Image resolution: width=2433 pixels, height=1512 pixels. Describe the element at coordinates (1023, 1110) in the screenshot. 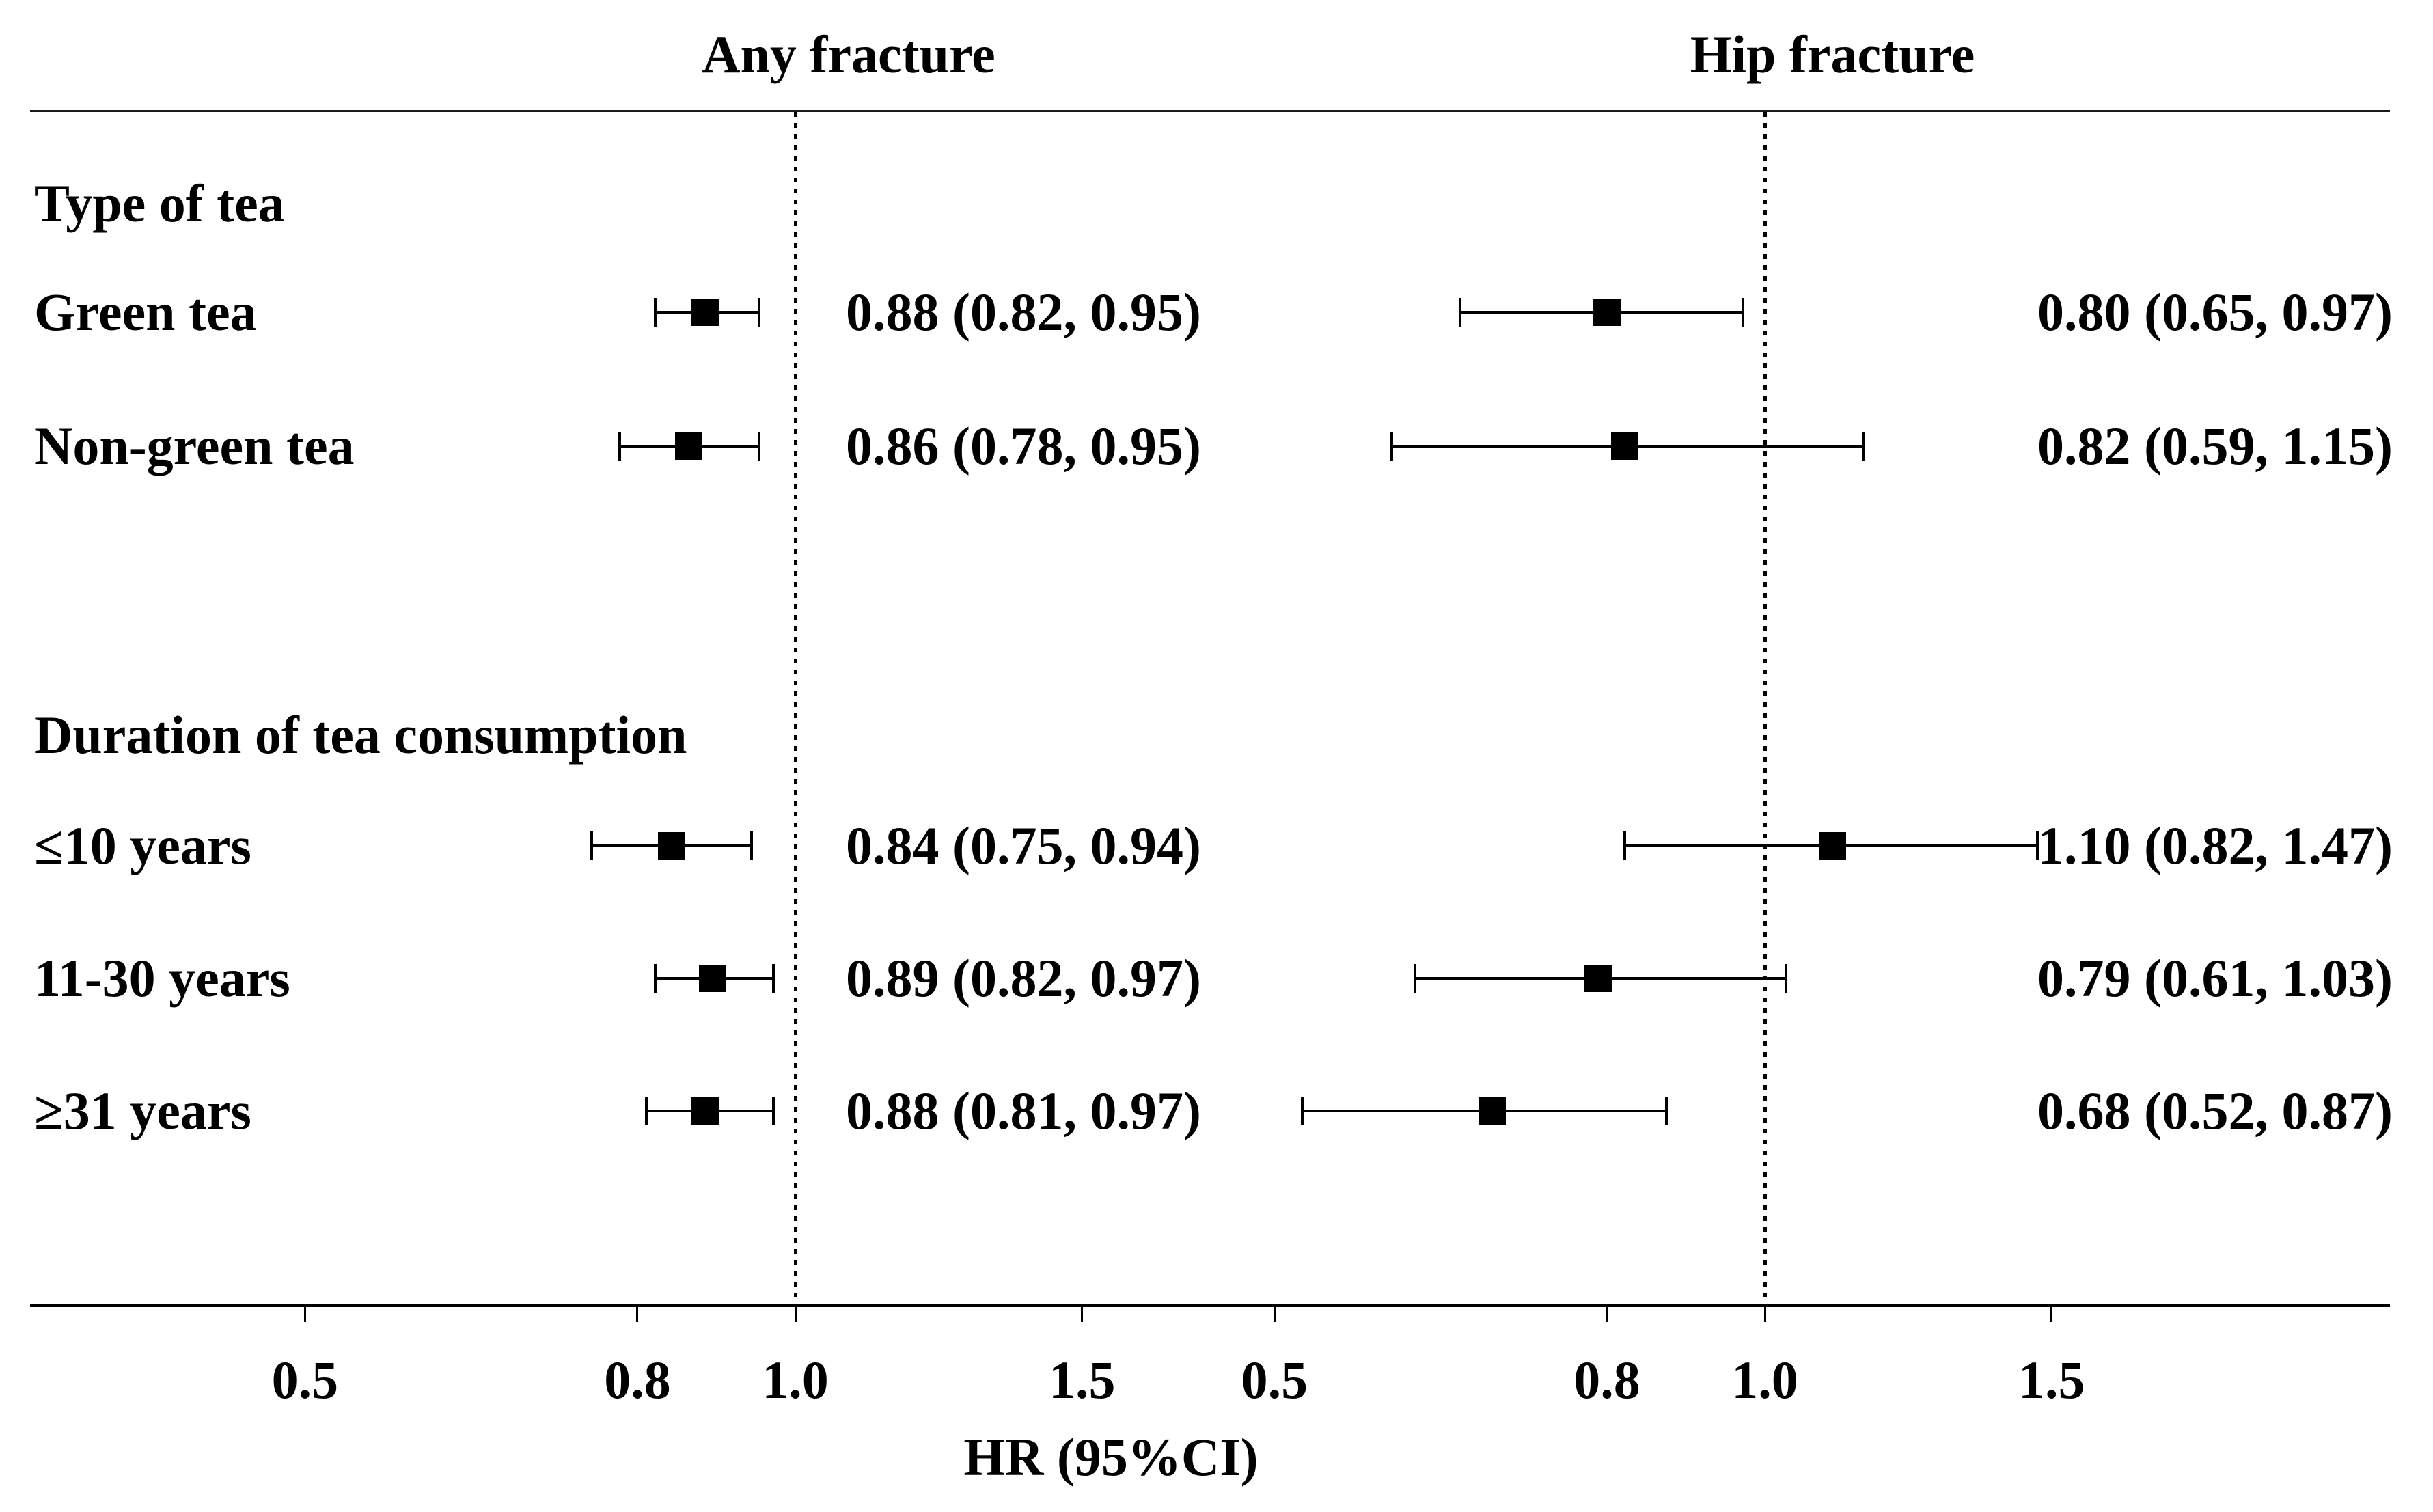

I see `hr-ci-text: 0.88 (0.81, 0.97)` at that location.